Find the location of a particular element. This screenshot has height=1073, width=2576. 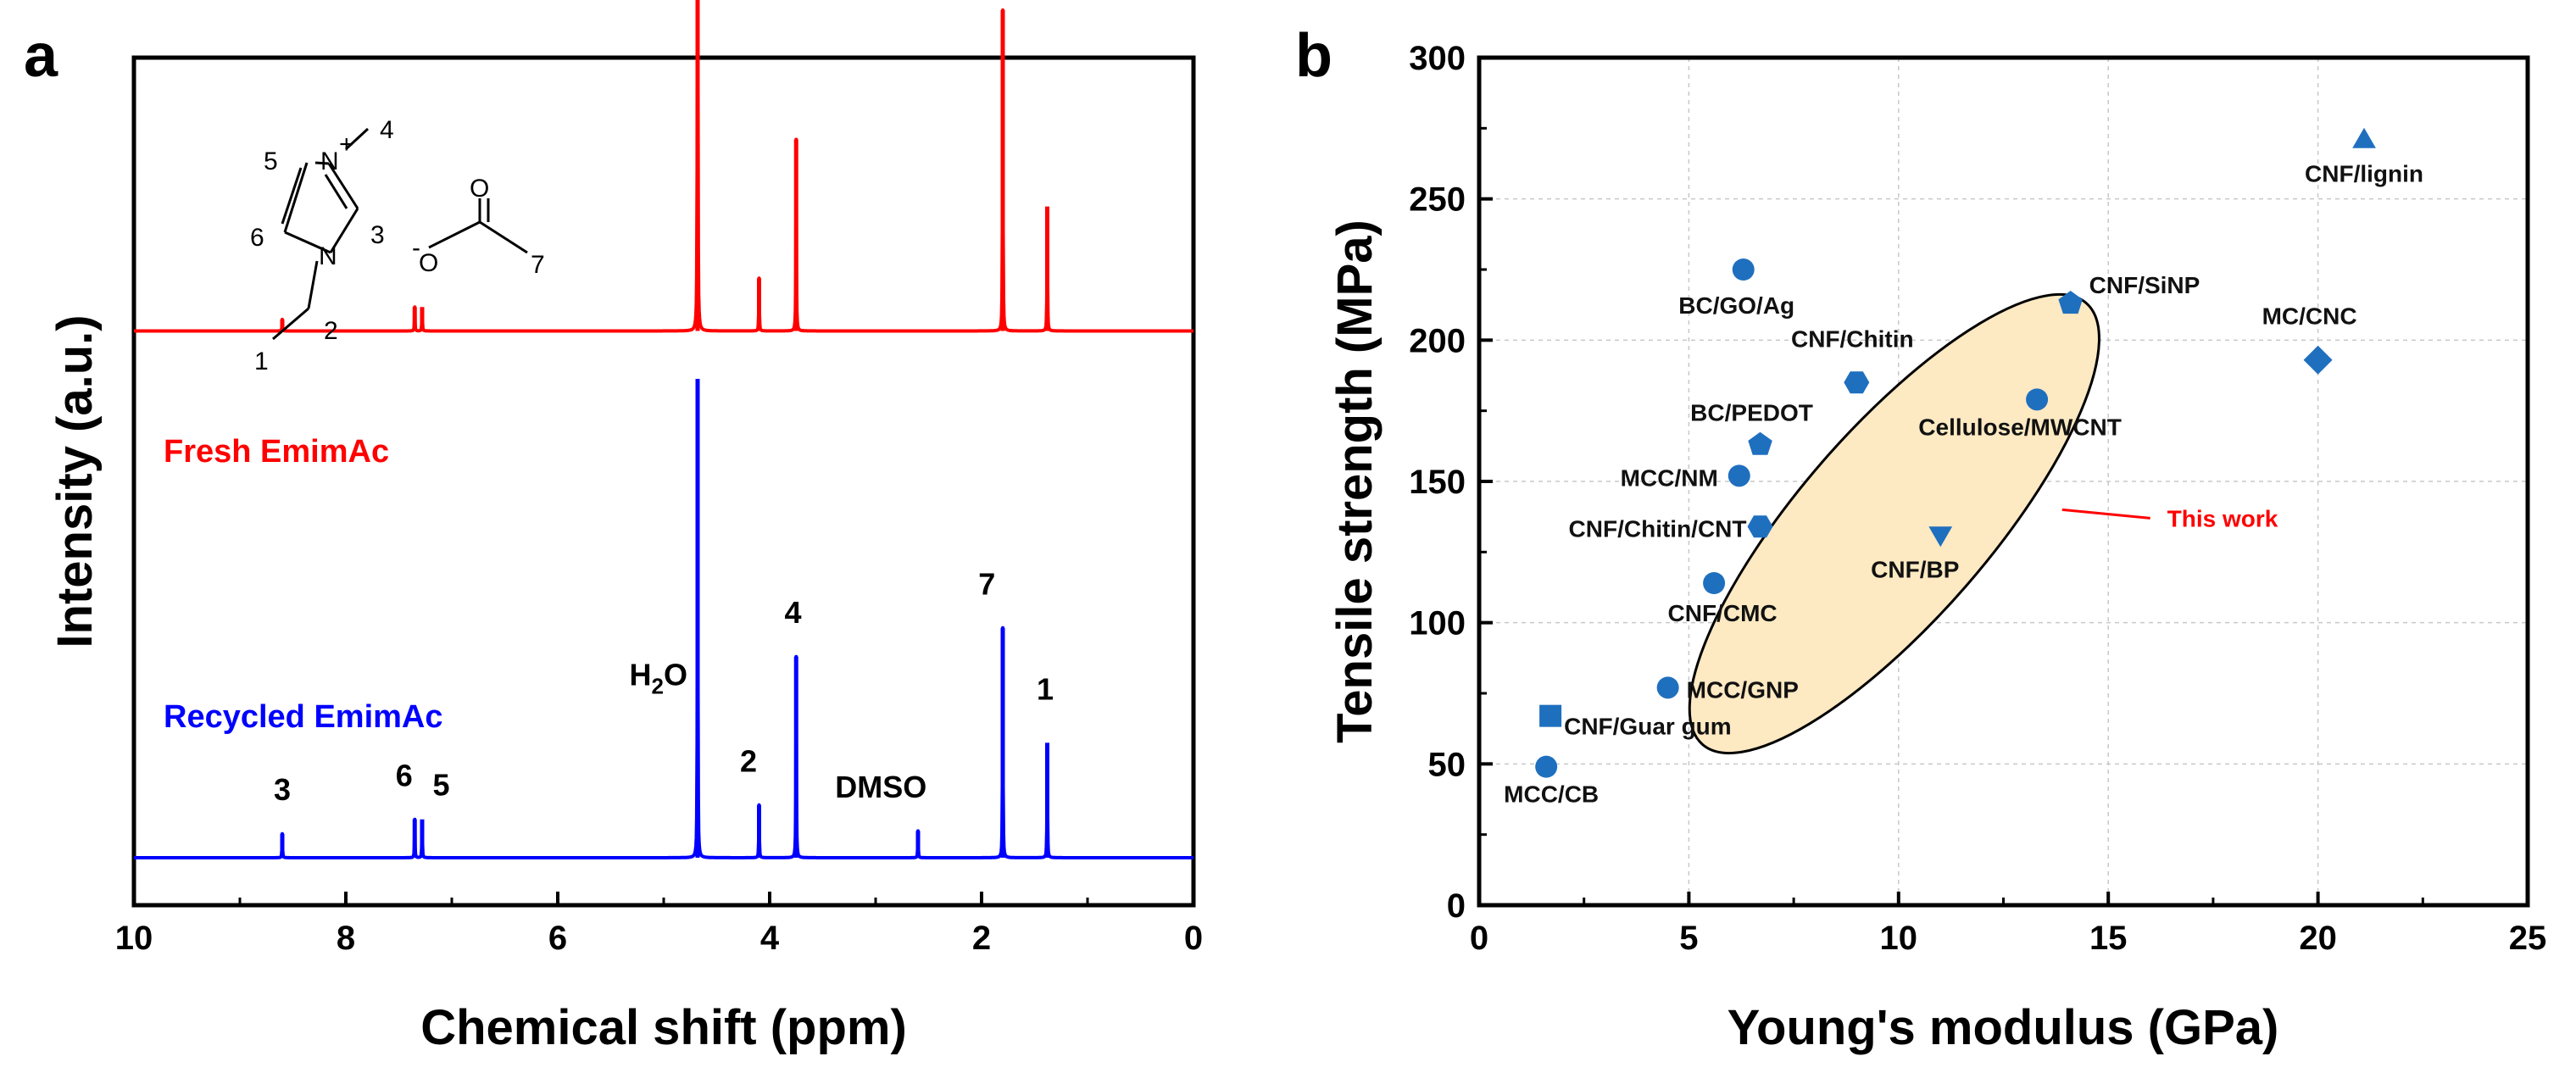

nmr-peak-label: 6 is located at coordinates (404, 775).